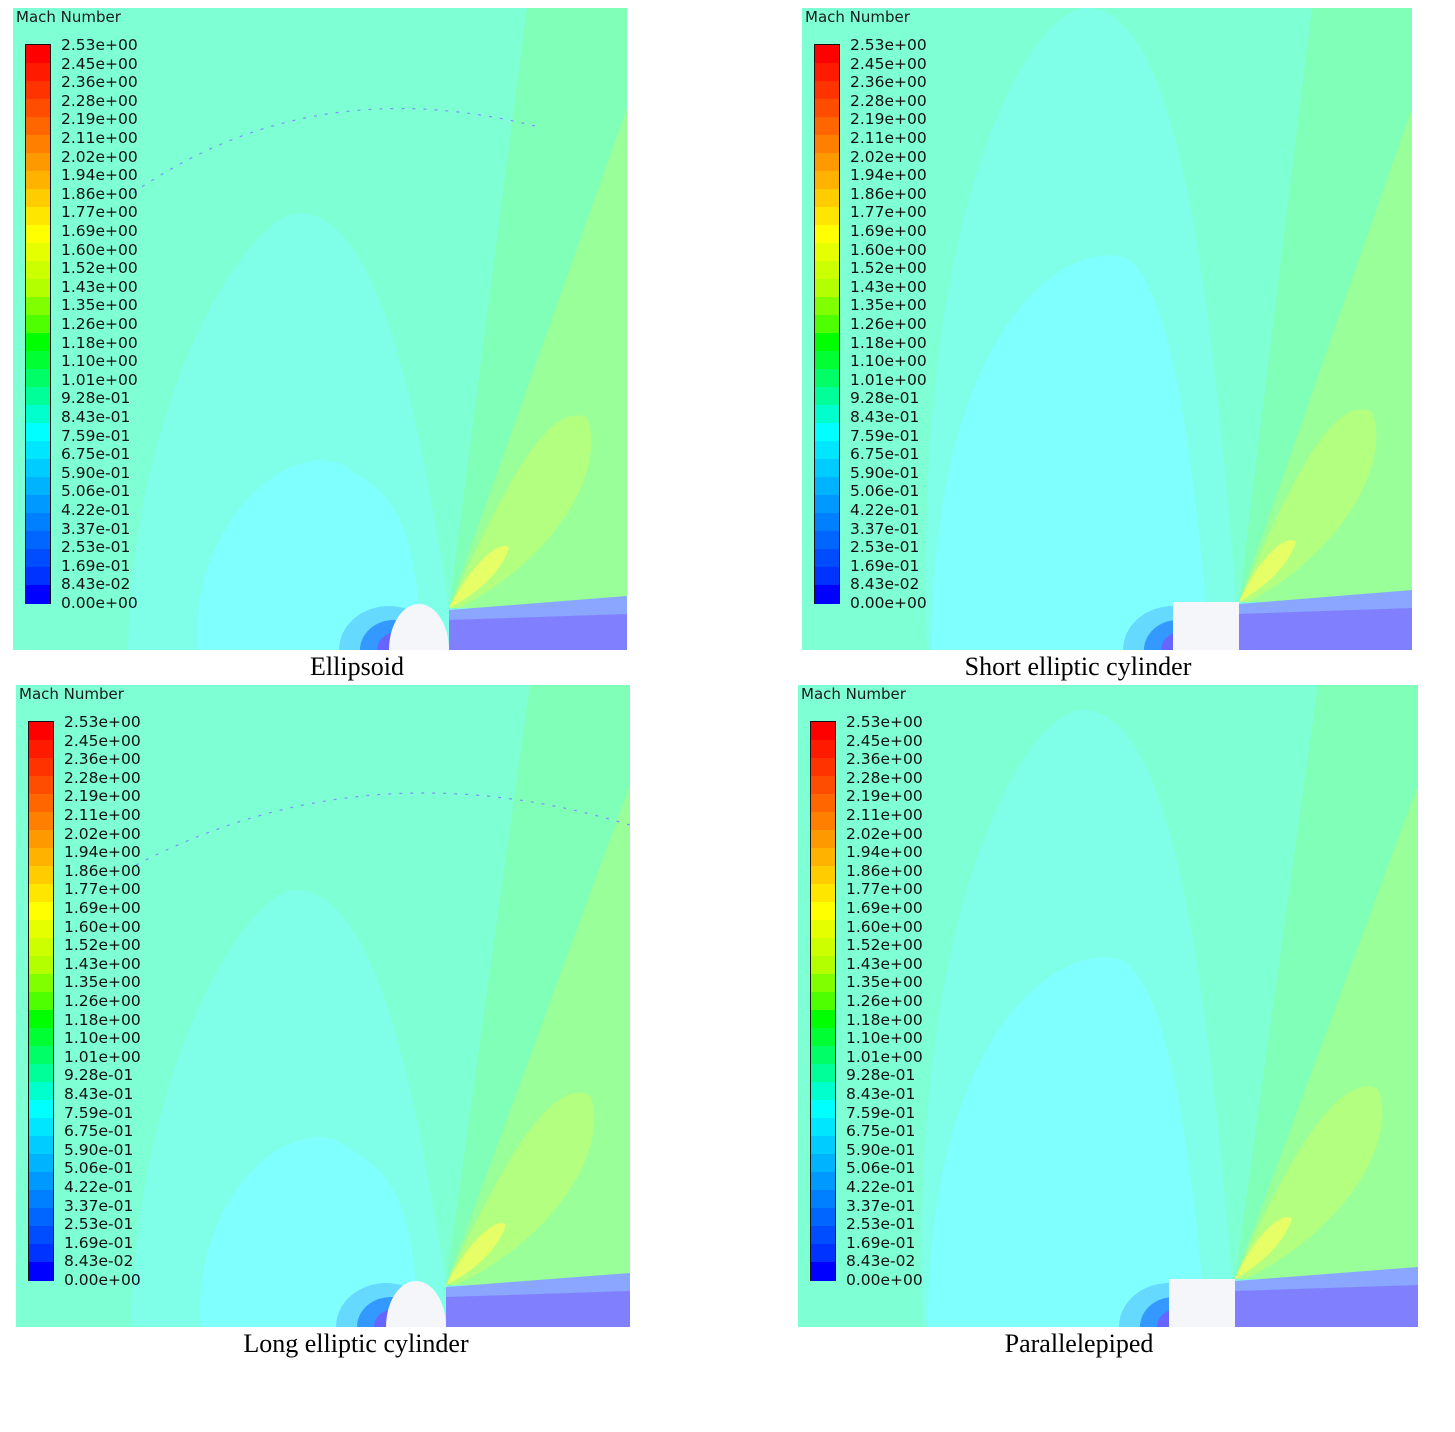 This screenshot has height=1432, width=1455. Describe the element at coordinates (884, 870) in the screenshot. I see `colorbar-tick-label: 1.86e+00` at that location.